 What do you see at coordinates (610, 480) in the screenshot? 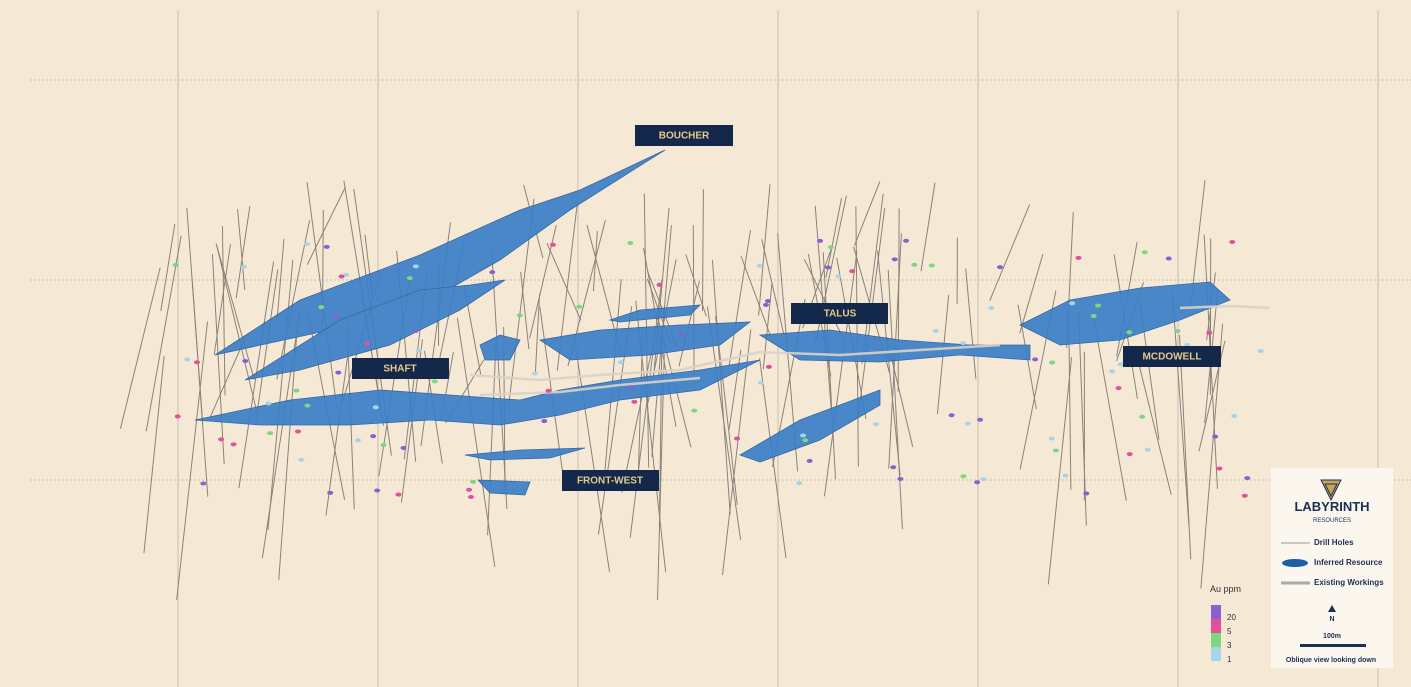
I see `label-front-west: FRONT-WEST` at bounding box center [610, 480].